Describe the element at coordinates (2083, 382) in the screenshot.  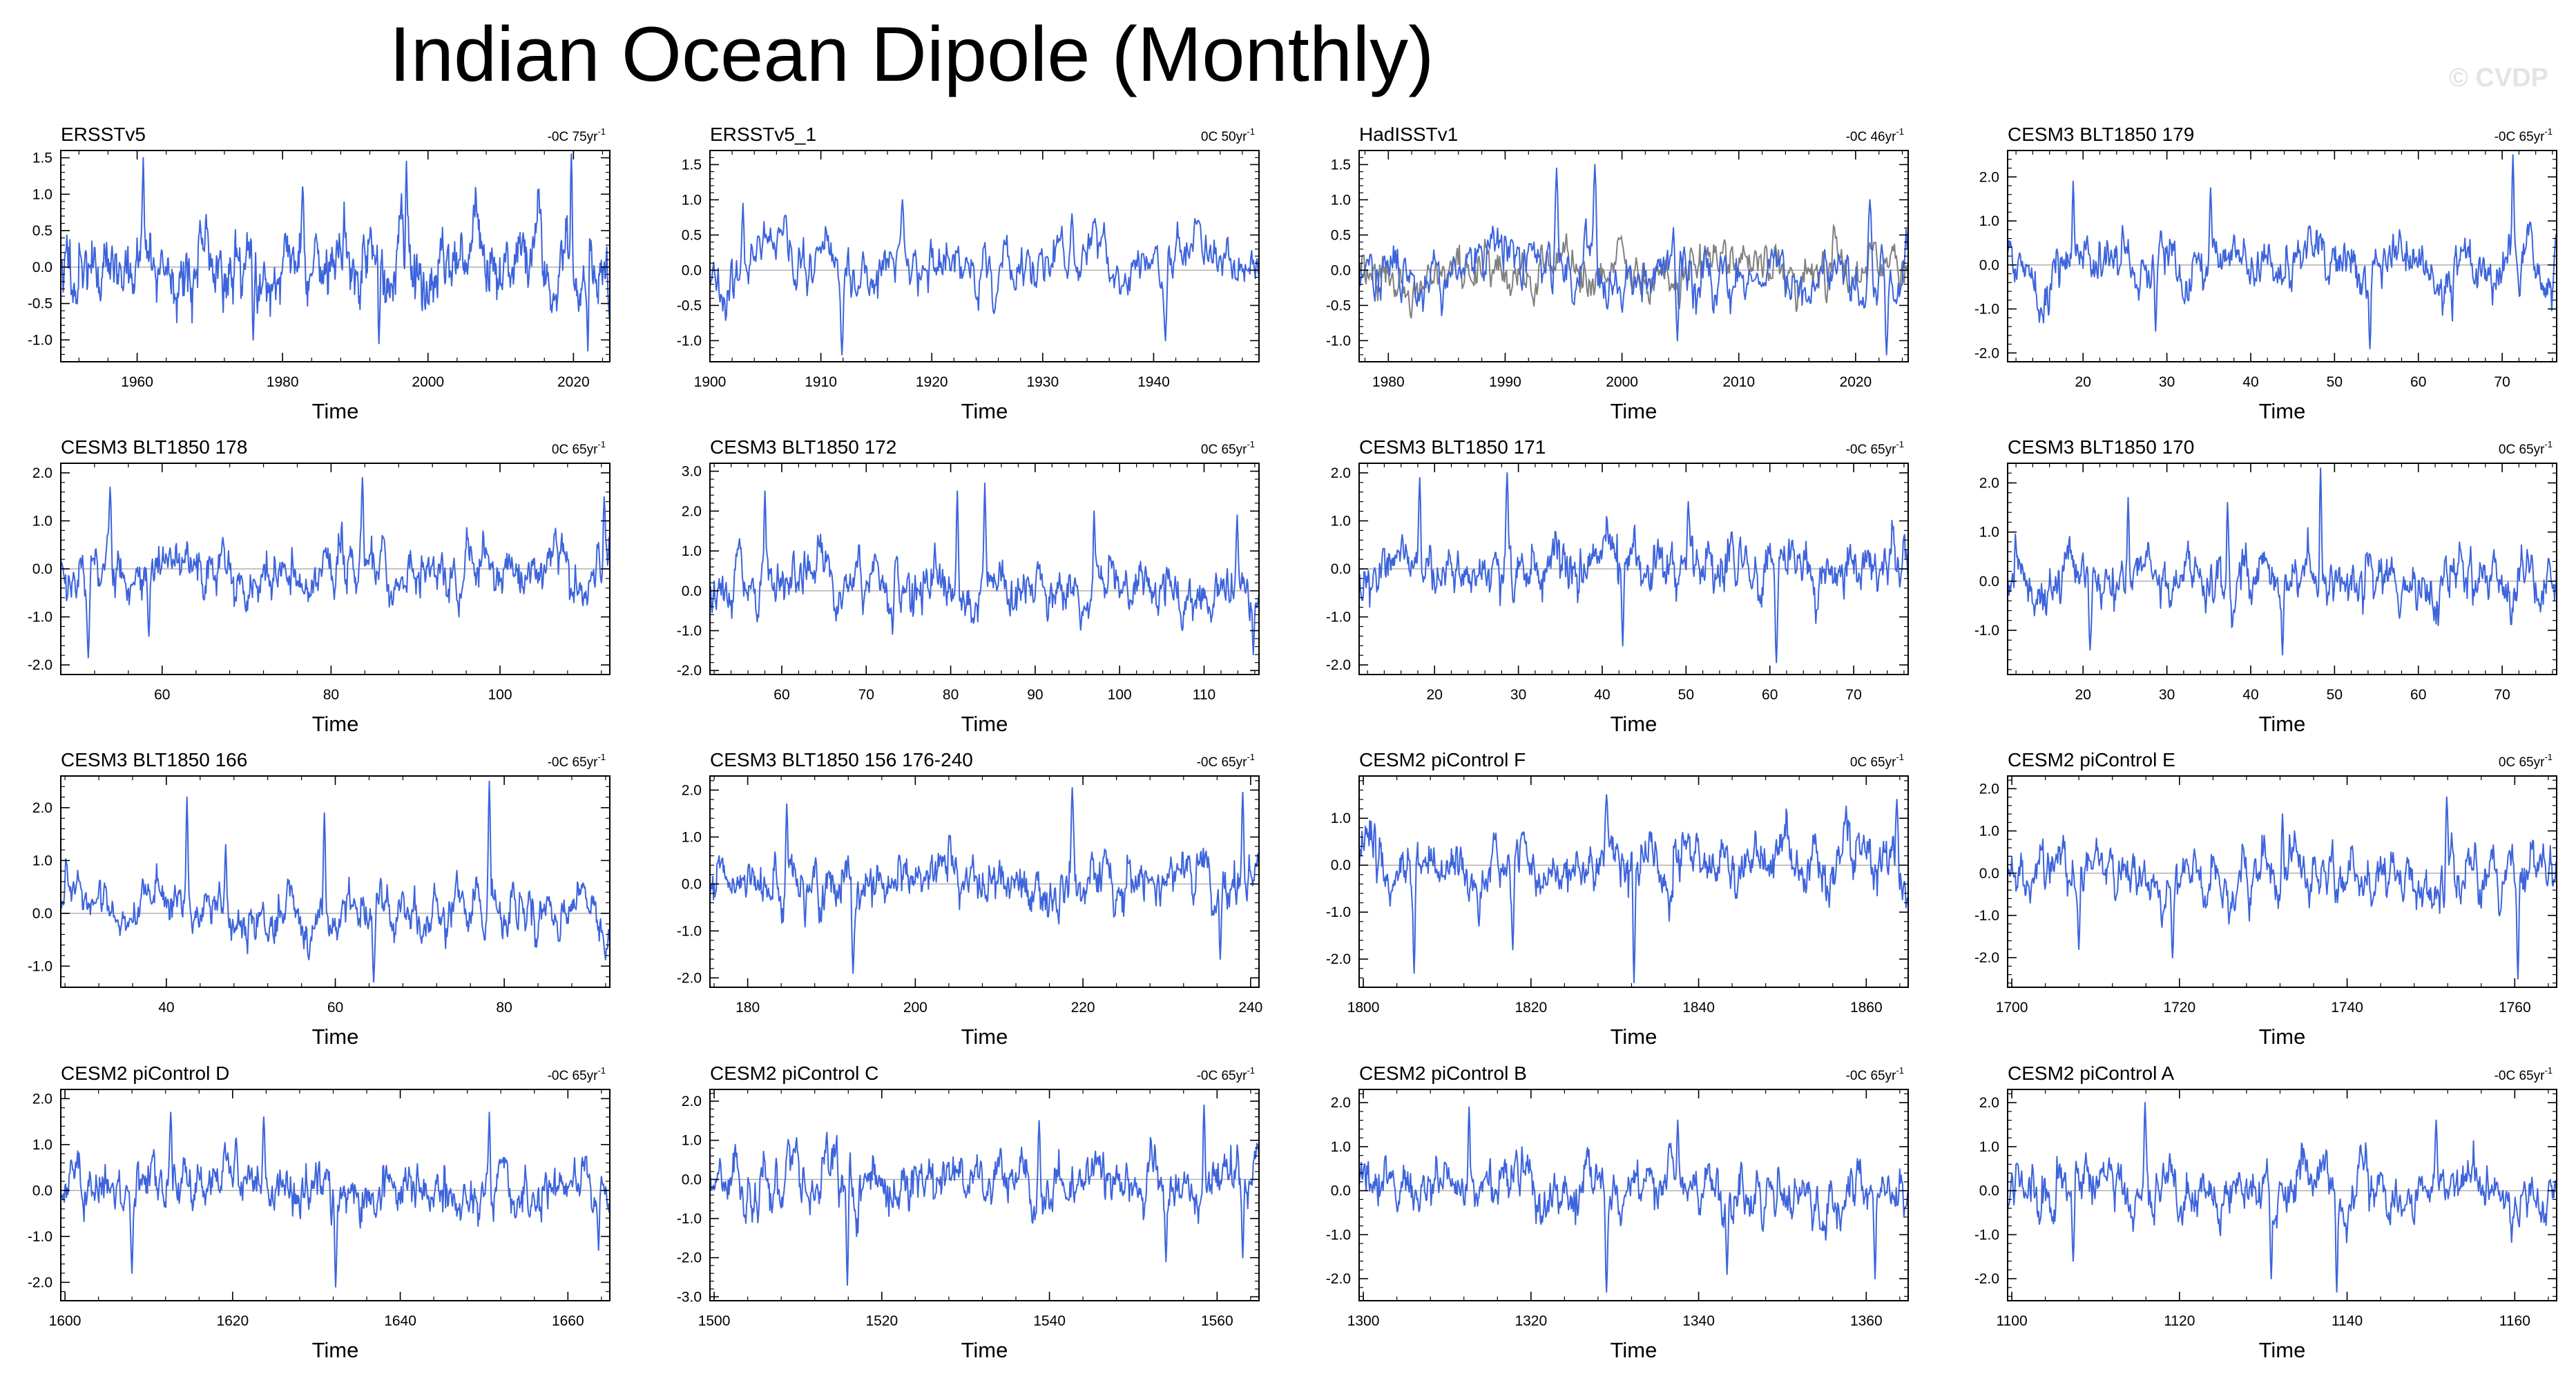
I see `x-tick-label: 20` at that location.